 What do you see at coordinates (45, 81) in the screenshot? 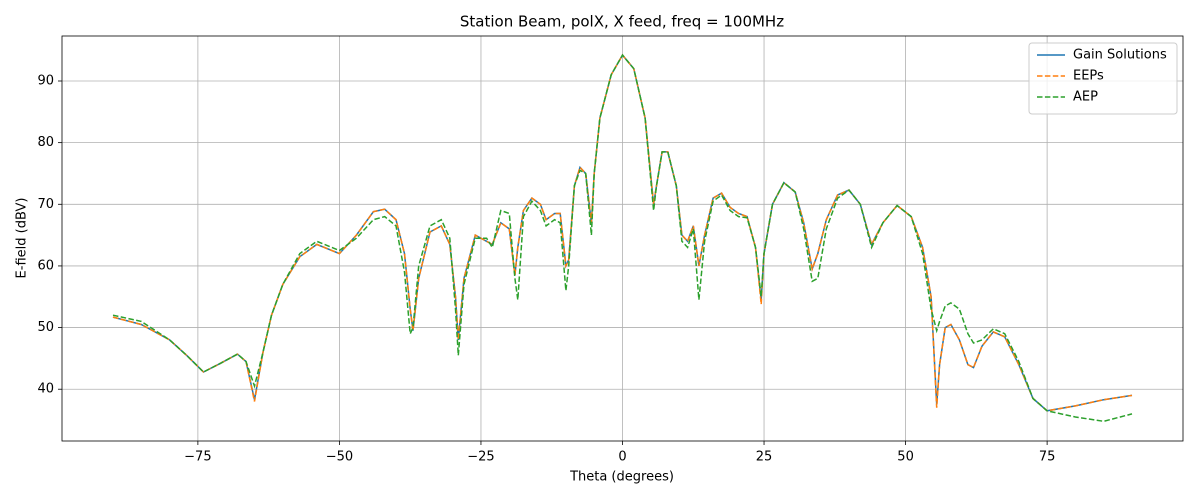
I see `y-tick-label: 90` at bounding box center [45, 81].